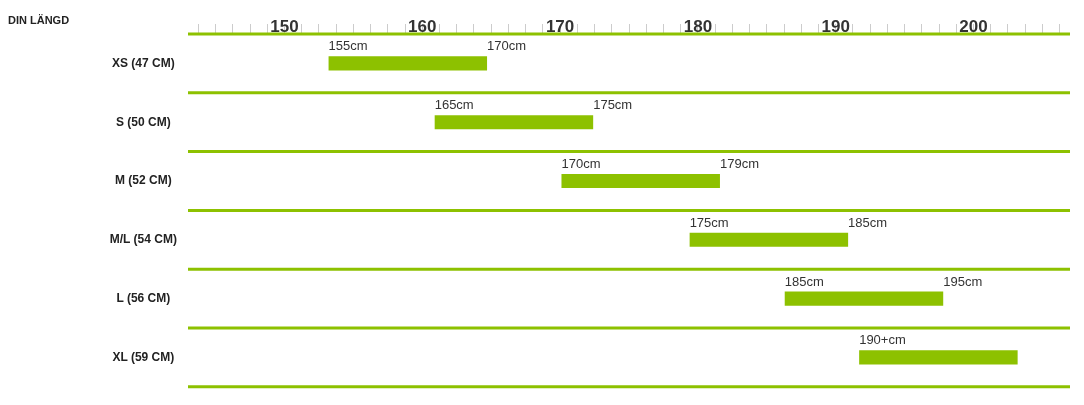 This screenshot has width=1084, height=405. I want to click on x-axis-title: DIN LÄNGD, so click(39, 20).